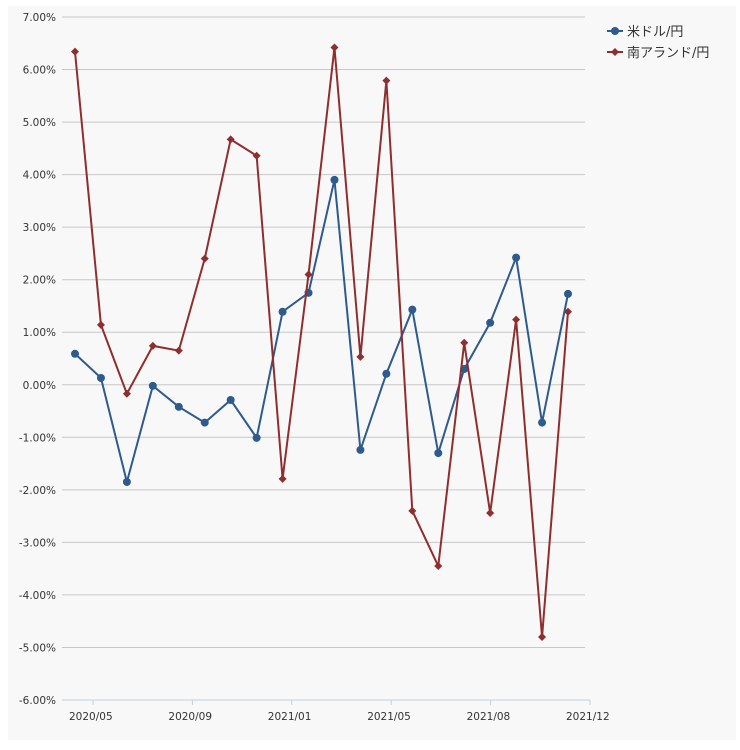  What do you see at coordinates (39, 333) in the screenshot?
I see `y-tick-label: 1.00%` at bounding box center [39, 333].